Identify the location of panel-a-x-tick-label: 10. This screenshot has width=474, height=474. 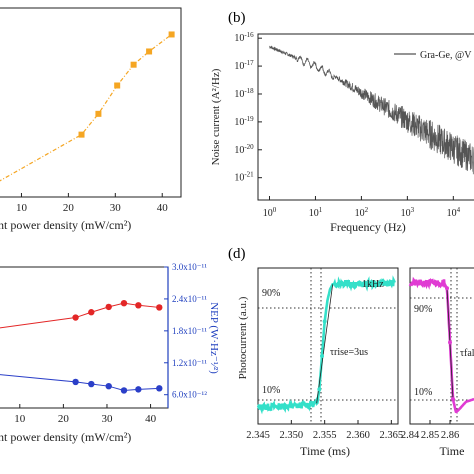
(22, 208).